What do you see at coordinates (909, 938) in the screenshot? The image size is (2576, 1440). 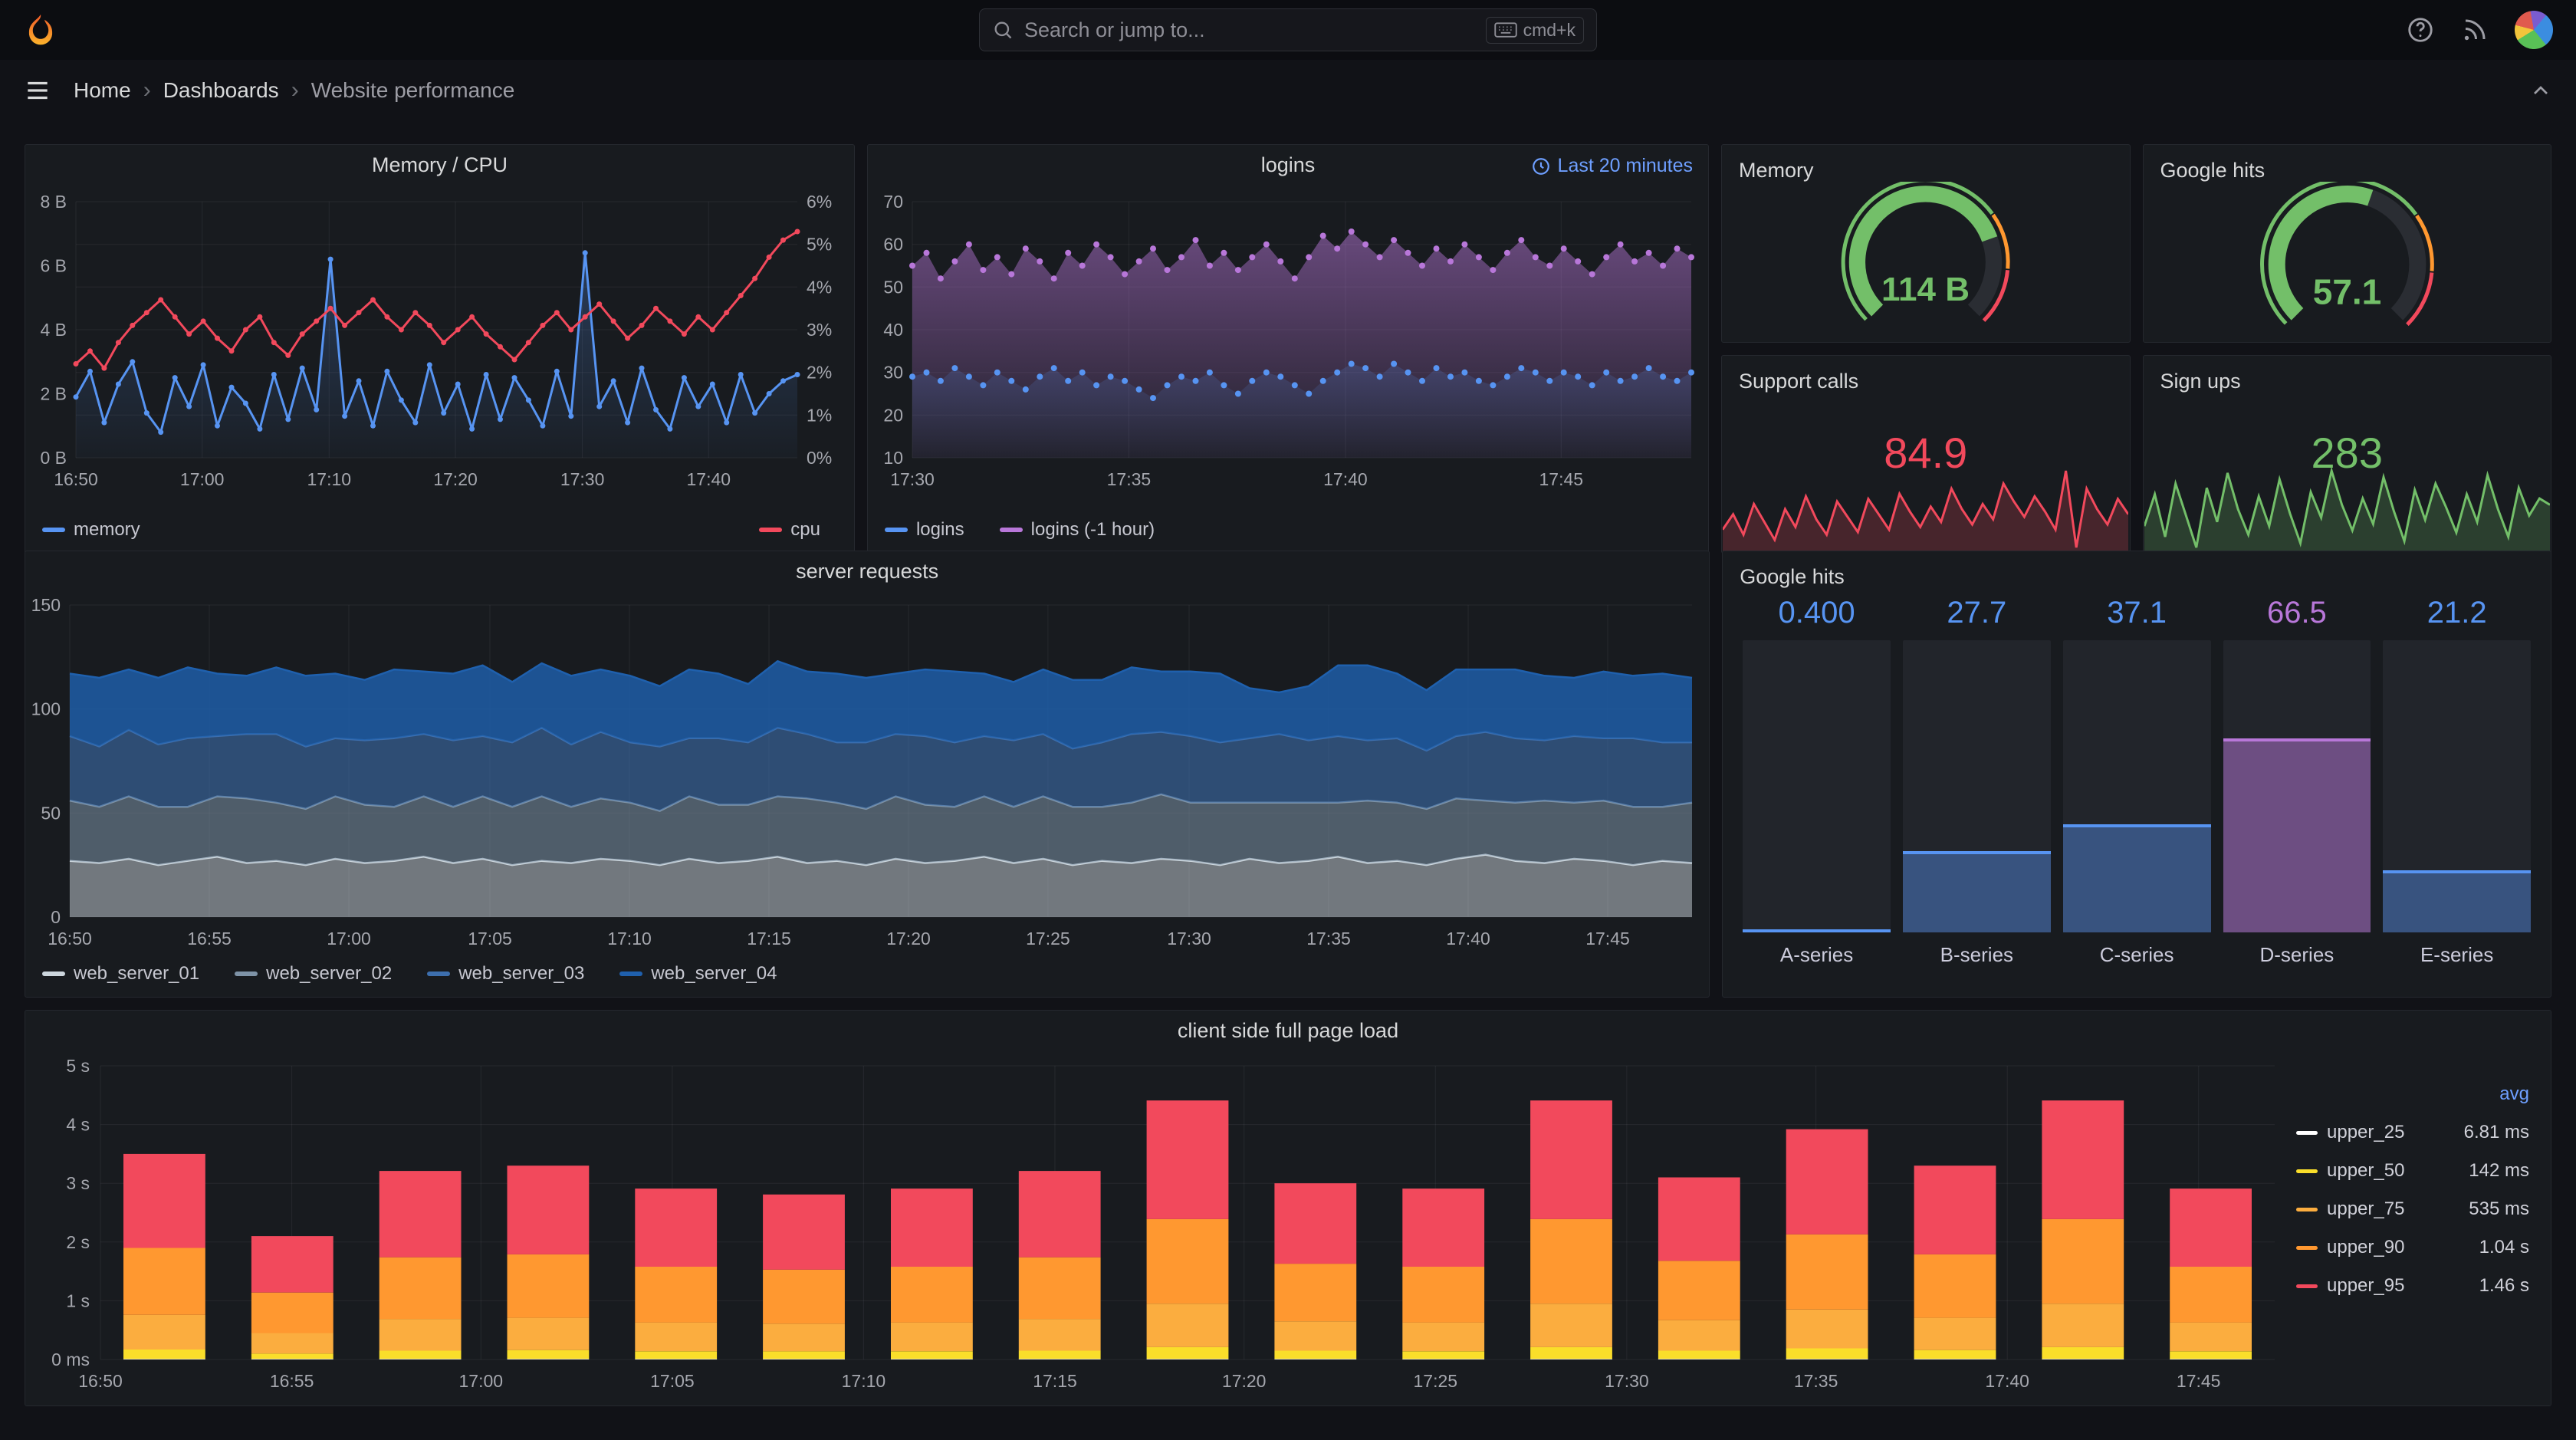 I see `svg-text: 17:20` at bounding box center [909, 938].